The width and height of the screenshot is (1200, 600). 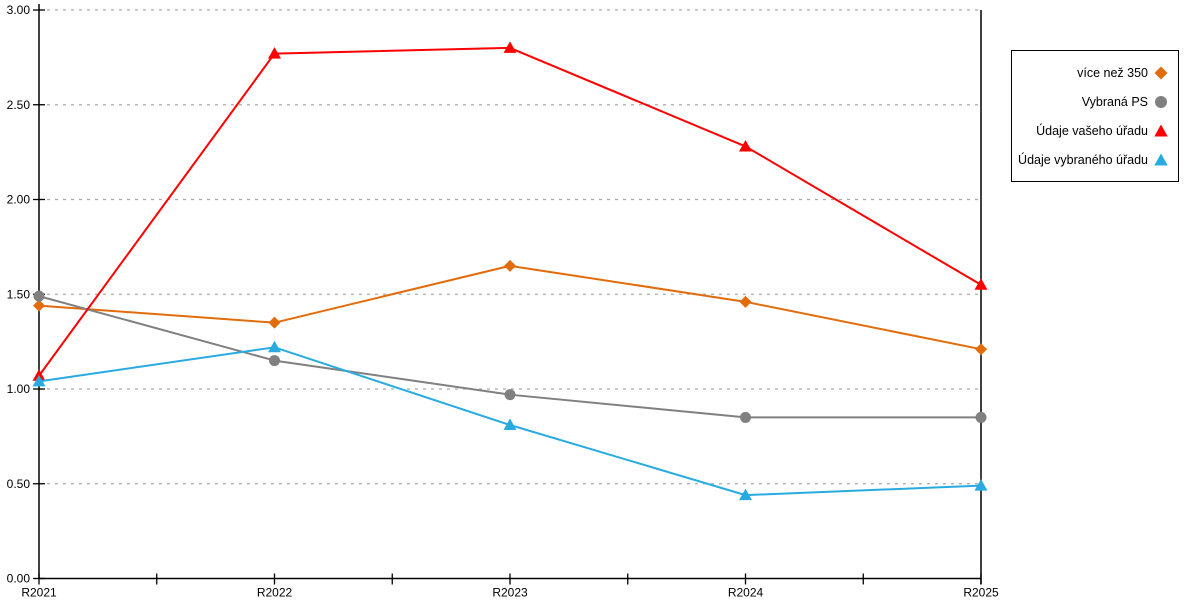 What do you see at coordinates (1112, 72) in the screenshot?
I see `legend-item-label: více než 350` at bounding box center [1112, 72].